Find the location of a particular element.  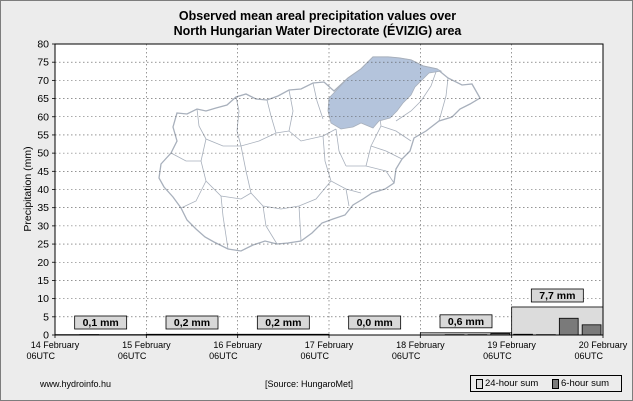

y-tick-label: 20 is located at coordinates (43, 263).